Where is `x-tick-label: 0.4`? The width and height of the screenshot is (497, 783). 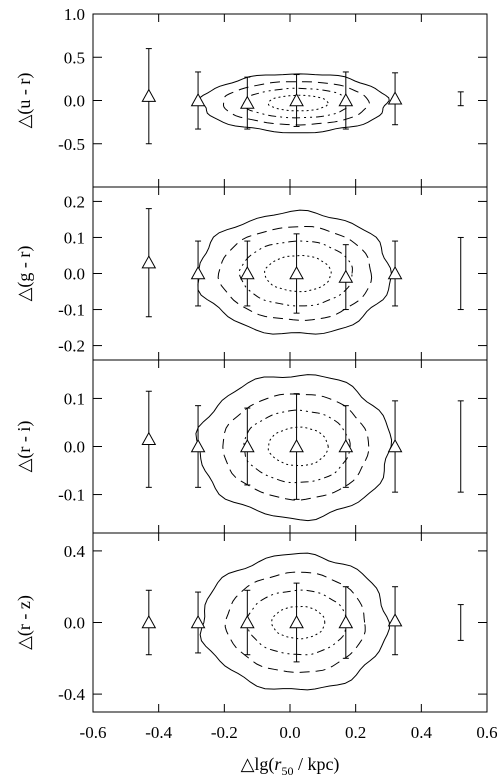
x-tick-label: 0.4 is located at coordinates (422, 732).